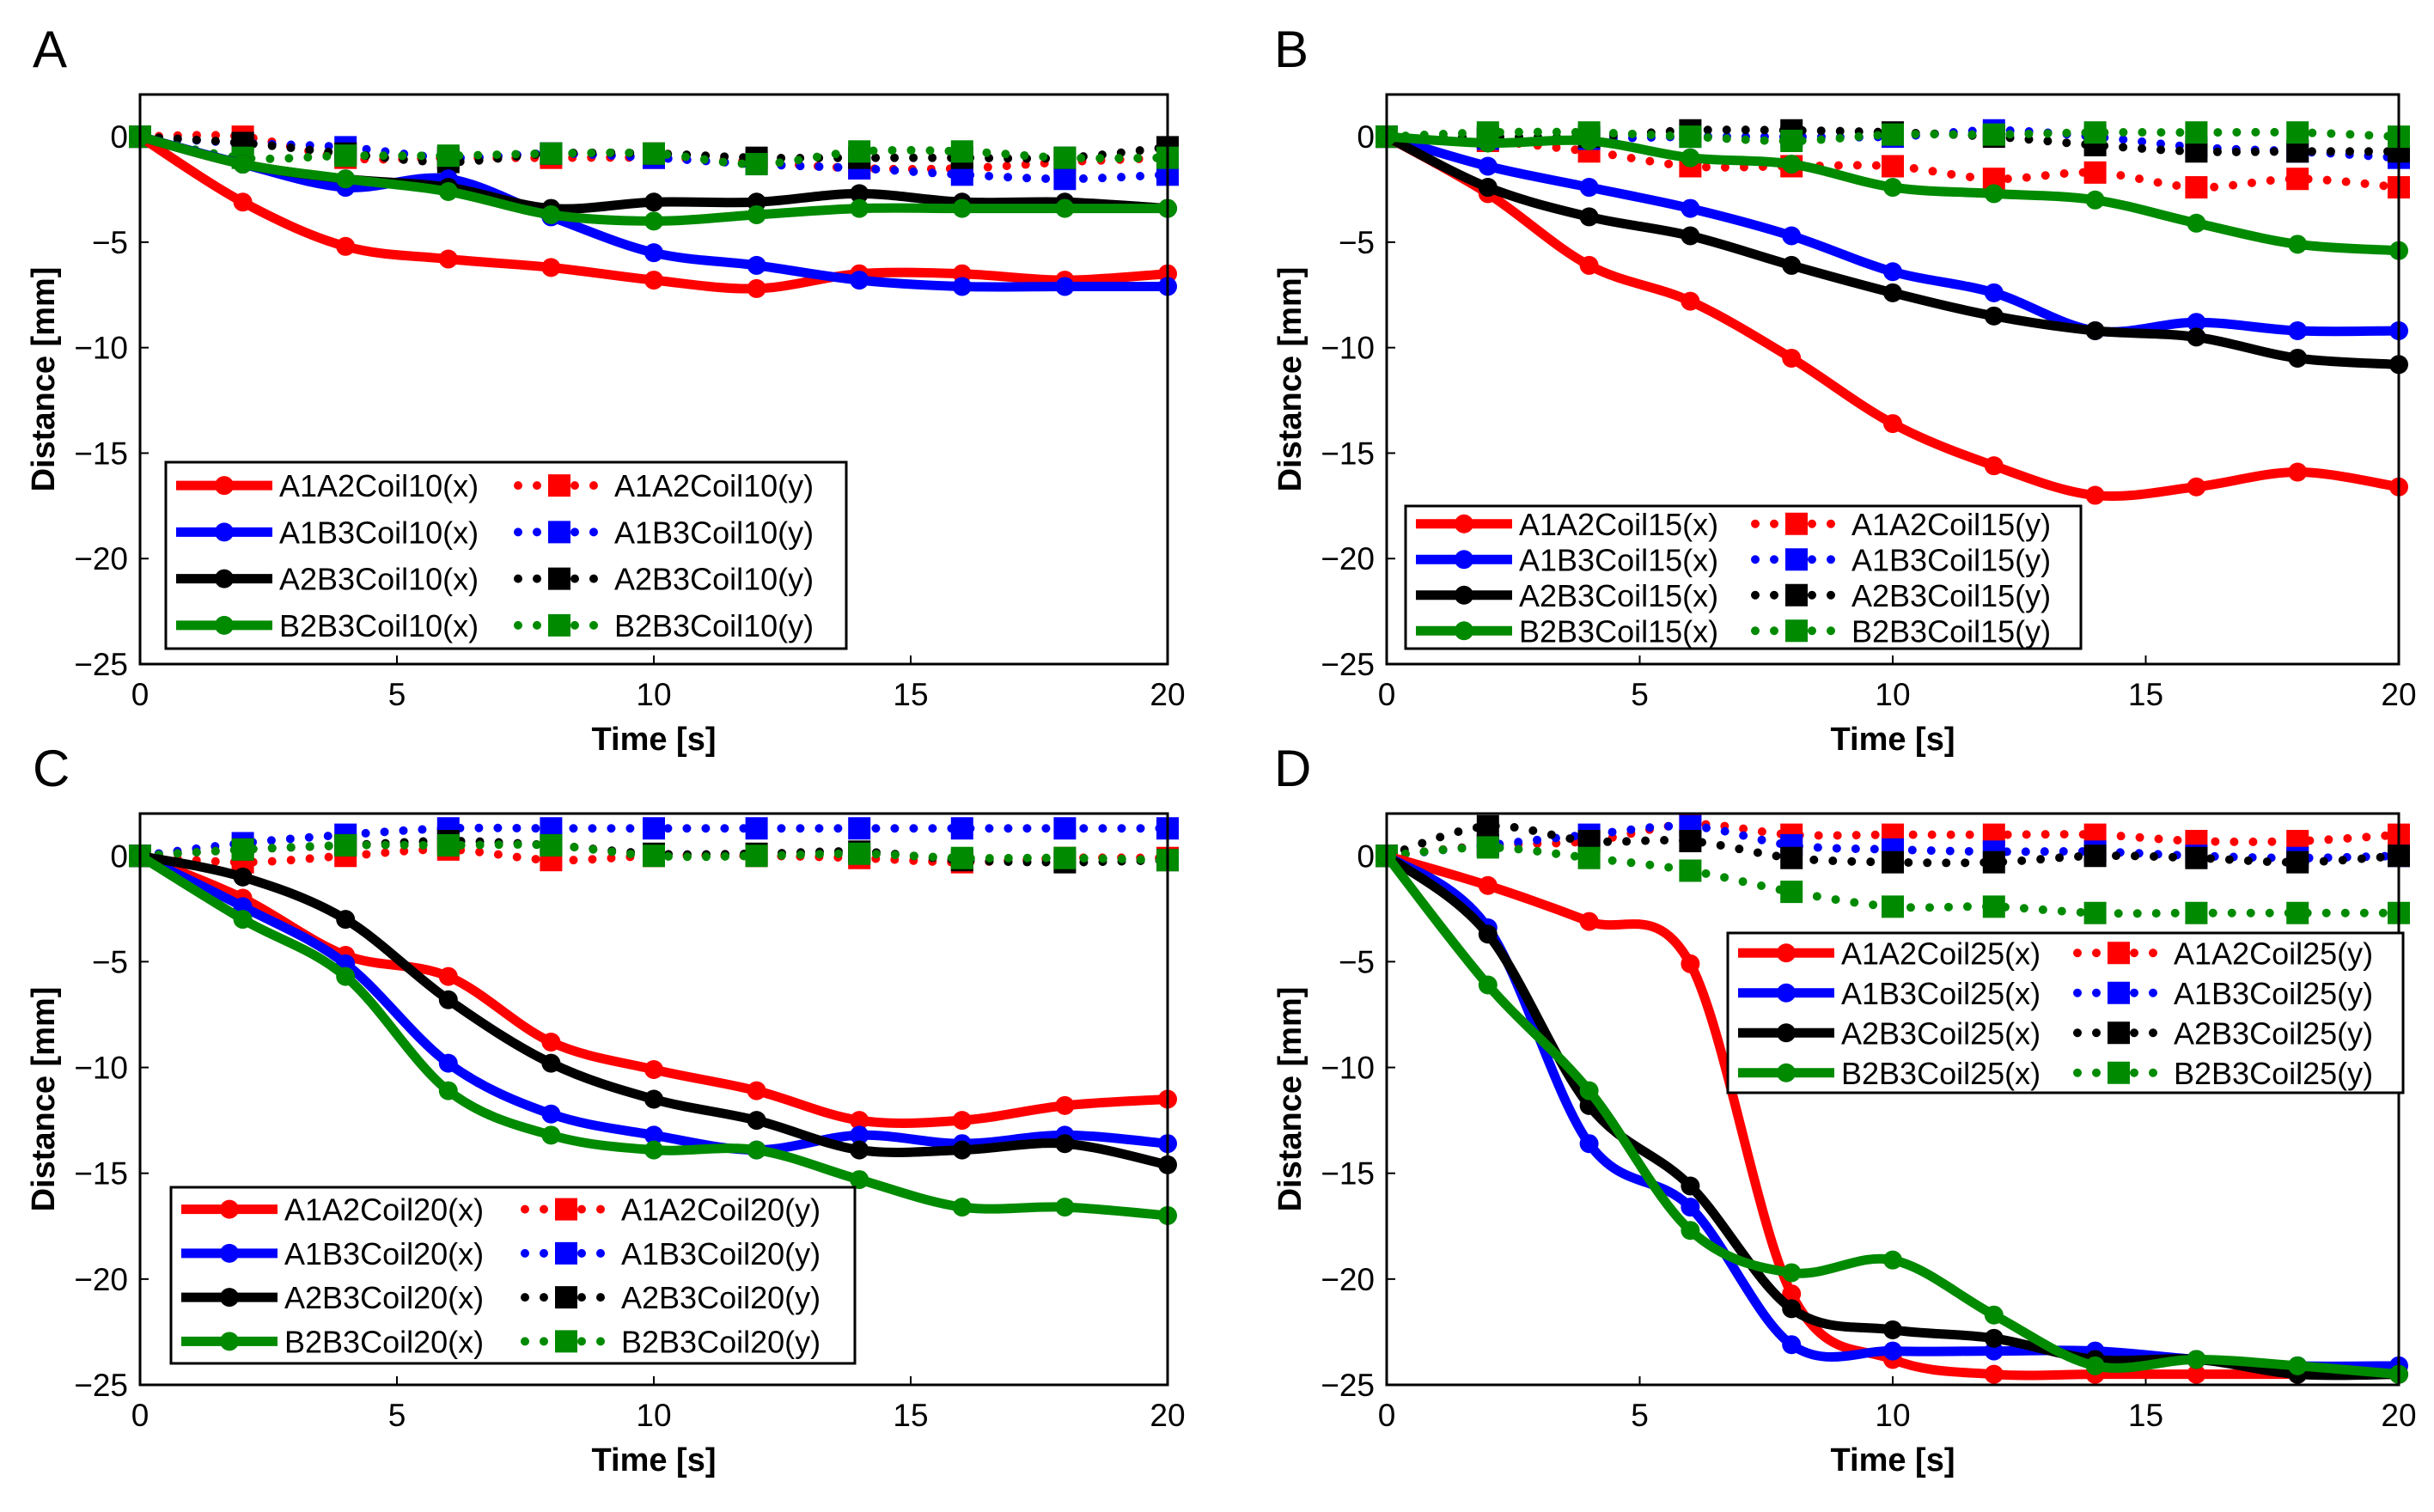 The height and width of the screenshot is (1512, 2434). I want to click on series-a1b3coil25-x, so click(1892, 1110).